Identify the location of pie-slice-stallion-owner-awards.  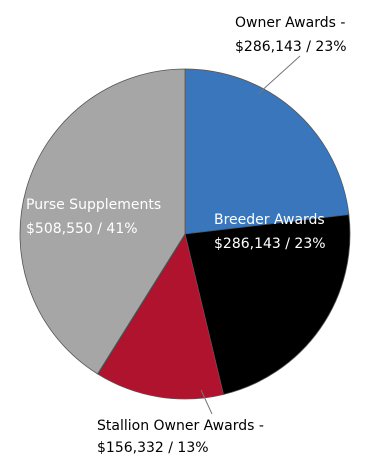
(160, 316).